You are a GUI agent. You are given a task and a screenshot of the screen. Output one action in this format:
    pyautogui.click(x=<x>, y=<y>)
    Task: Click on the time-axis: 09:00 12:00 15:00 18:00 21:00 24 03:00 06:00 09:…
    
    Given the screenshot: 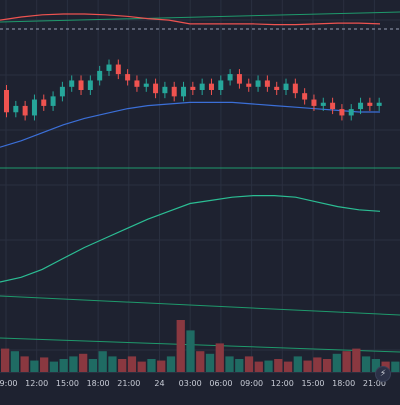 What is the action you would take?
    pyautogui.click(x=200, y=386)
    